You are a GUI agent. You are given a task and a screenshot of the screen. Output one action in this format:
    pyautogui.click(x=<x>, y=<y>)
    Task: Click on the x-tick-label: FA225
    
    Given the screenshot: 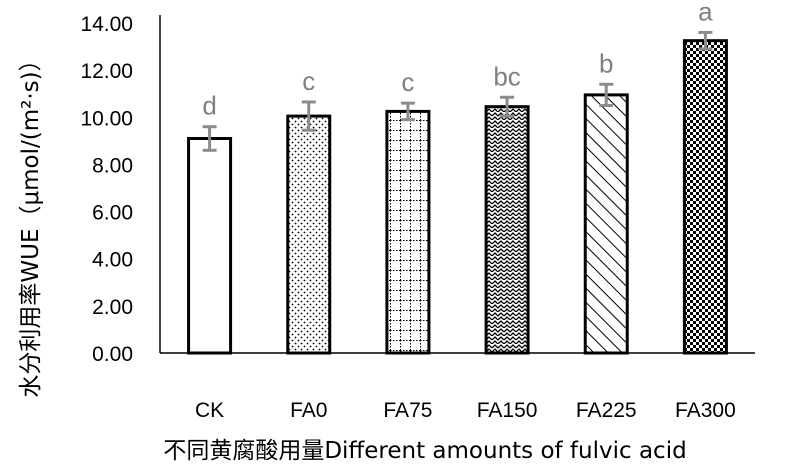 What is the action you would take?
    pyautogui.click(x=606, y=410)
    